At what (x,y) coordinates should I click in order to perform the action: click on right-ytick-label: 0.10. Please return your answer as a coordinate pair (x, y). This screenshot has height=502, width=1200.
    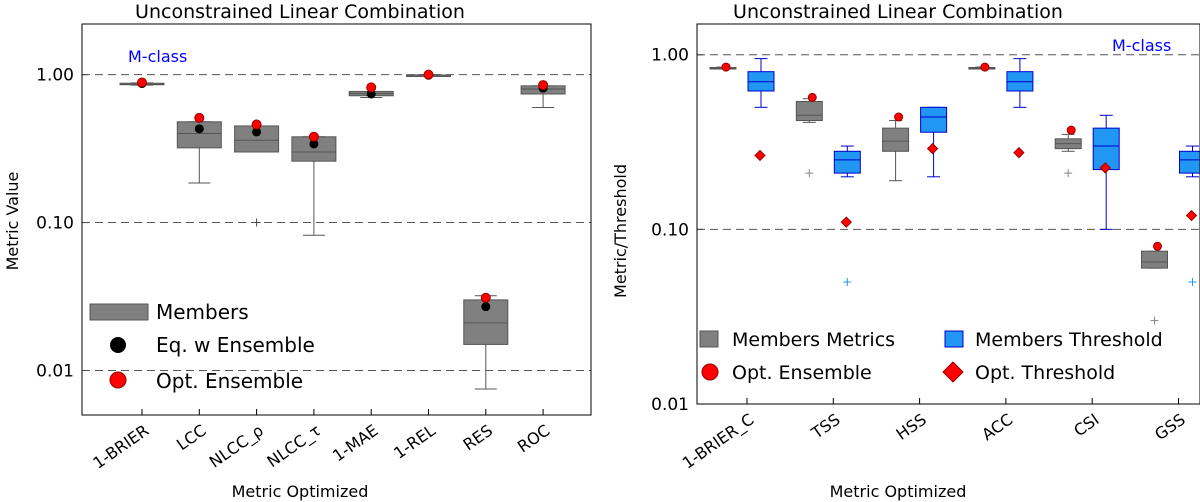
    Looking at the image, I should click on (670, 230).